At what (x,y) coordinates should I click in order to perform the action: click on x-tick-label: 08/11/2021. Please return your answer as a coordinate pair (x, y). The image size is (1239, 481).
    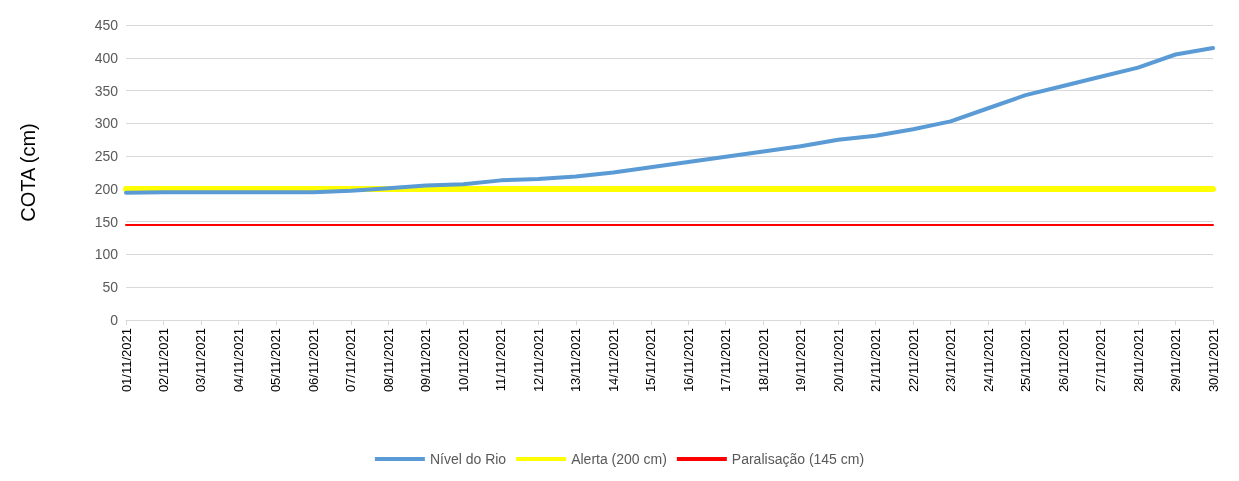
    Looking at the image, I should click on (388, 360).